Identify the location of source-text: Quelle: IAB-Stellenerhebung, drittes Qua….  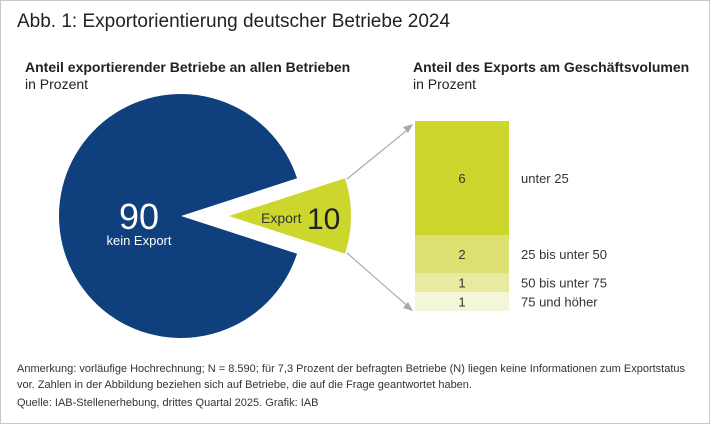
(168, 403).